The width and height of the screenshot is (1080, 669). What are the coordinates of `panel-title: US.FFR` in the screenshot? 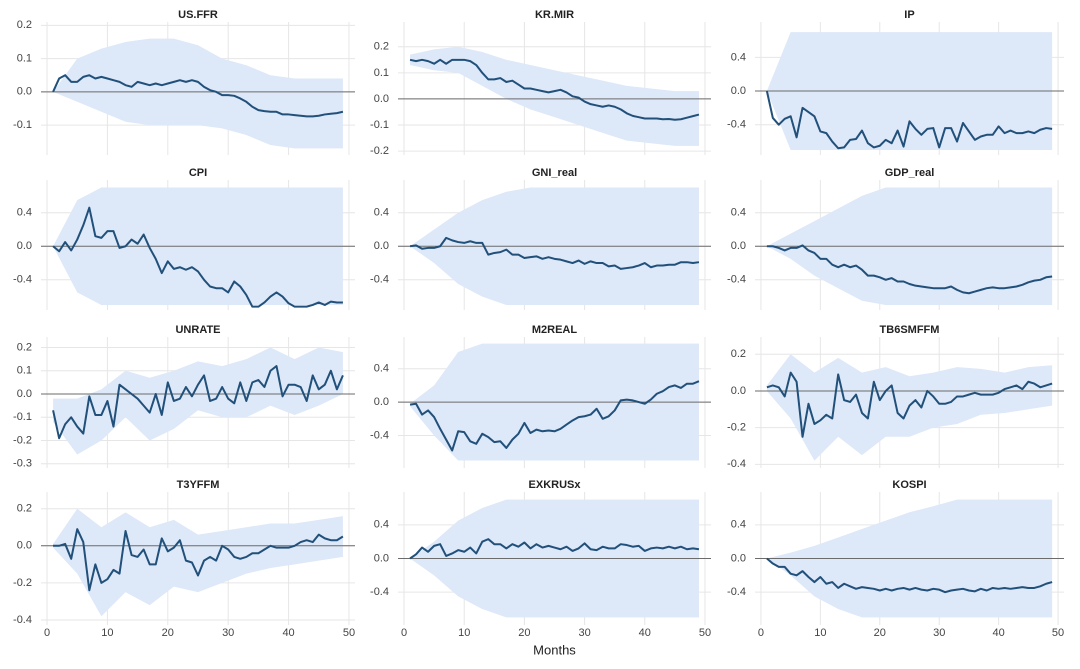 It's located at (198, 15).